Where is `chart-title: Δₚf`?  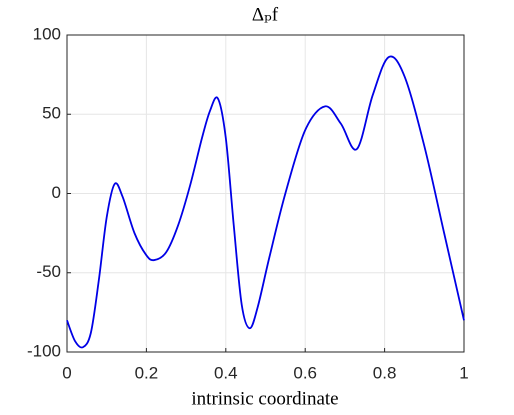 chart-title: Δₚf is located at coordinates (265, 14).